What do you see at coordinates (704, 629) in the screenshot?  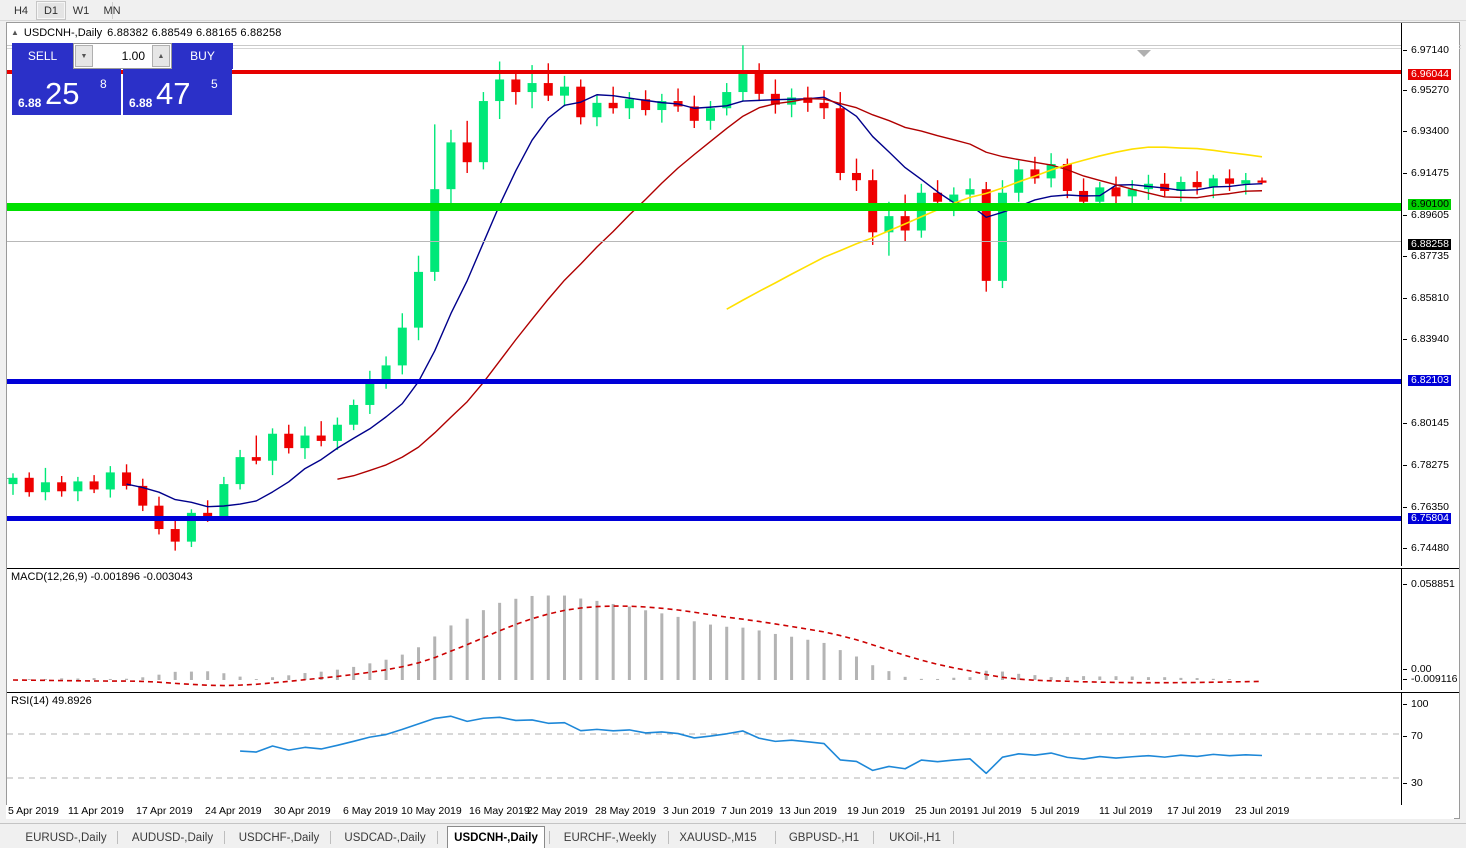 I see `macd-pane: MACD(12,26,9) -0.001896 -0.003043` at bounding box center [704, 629].